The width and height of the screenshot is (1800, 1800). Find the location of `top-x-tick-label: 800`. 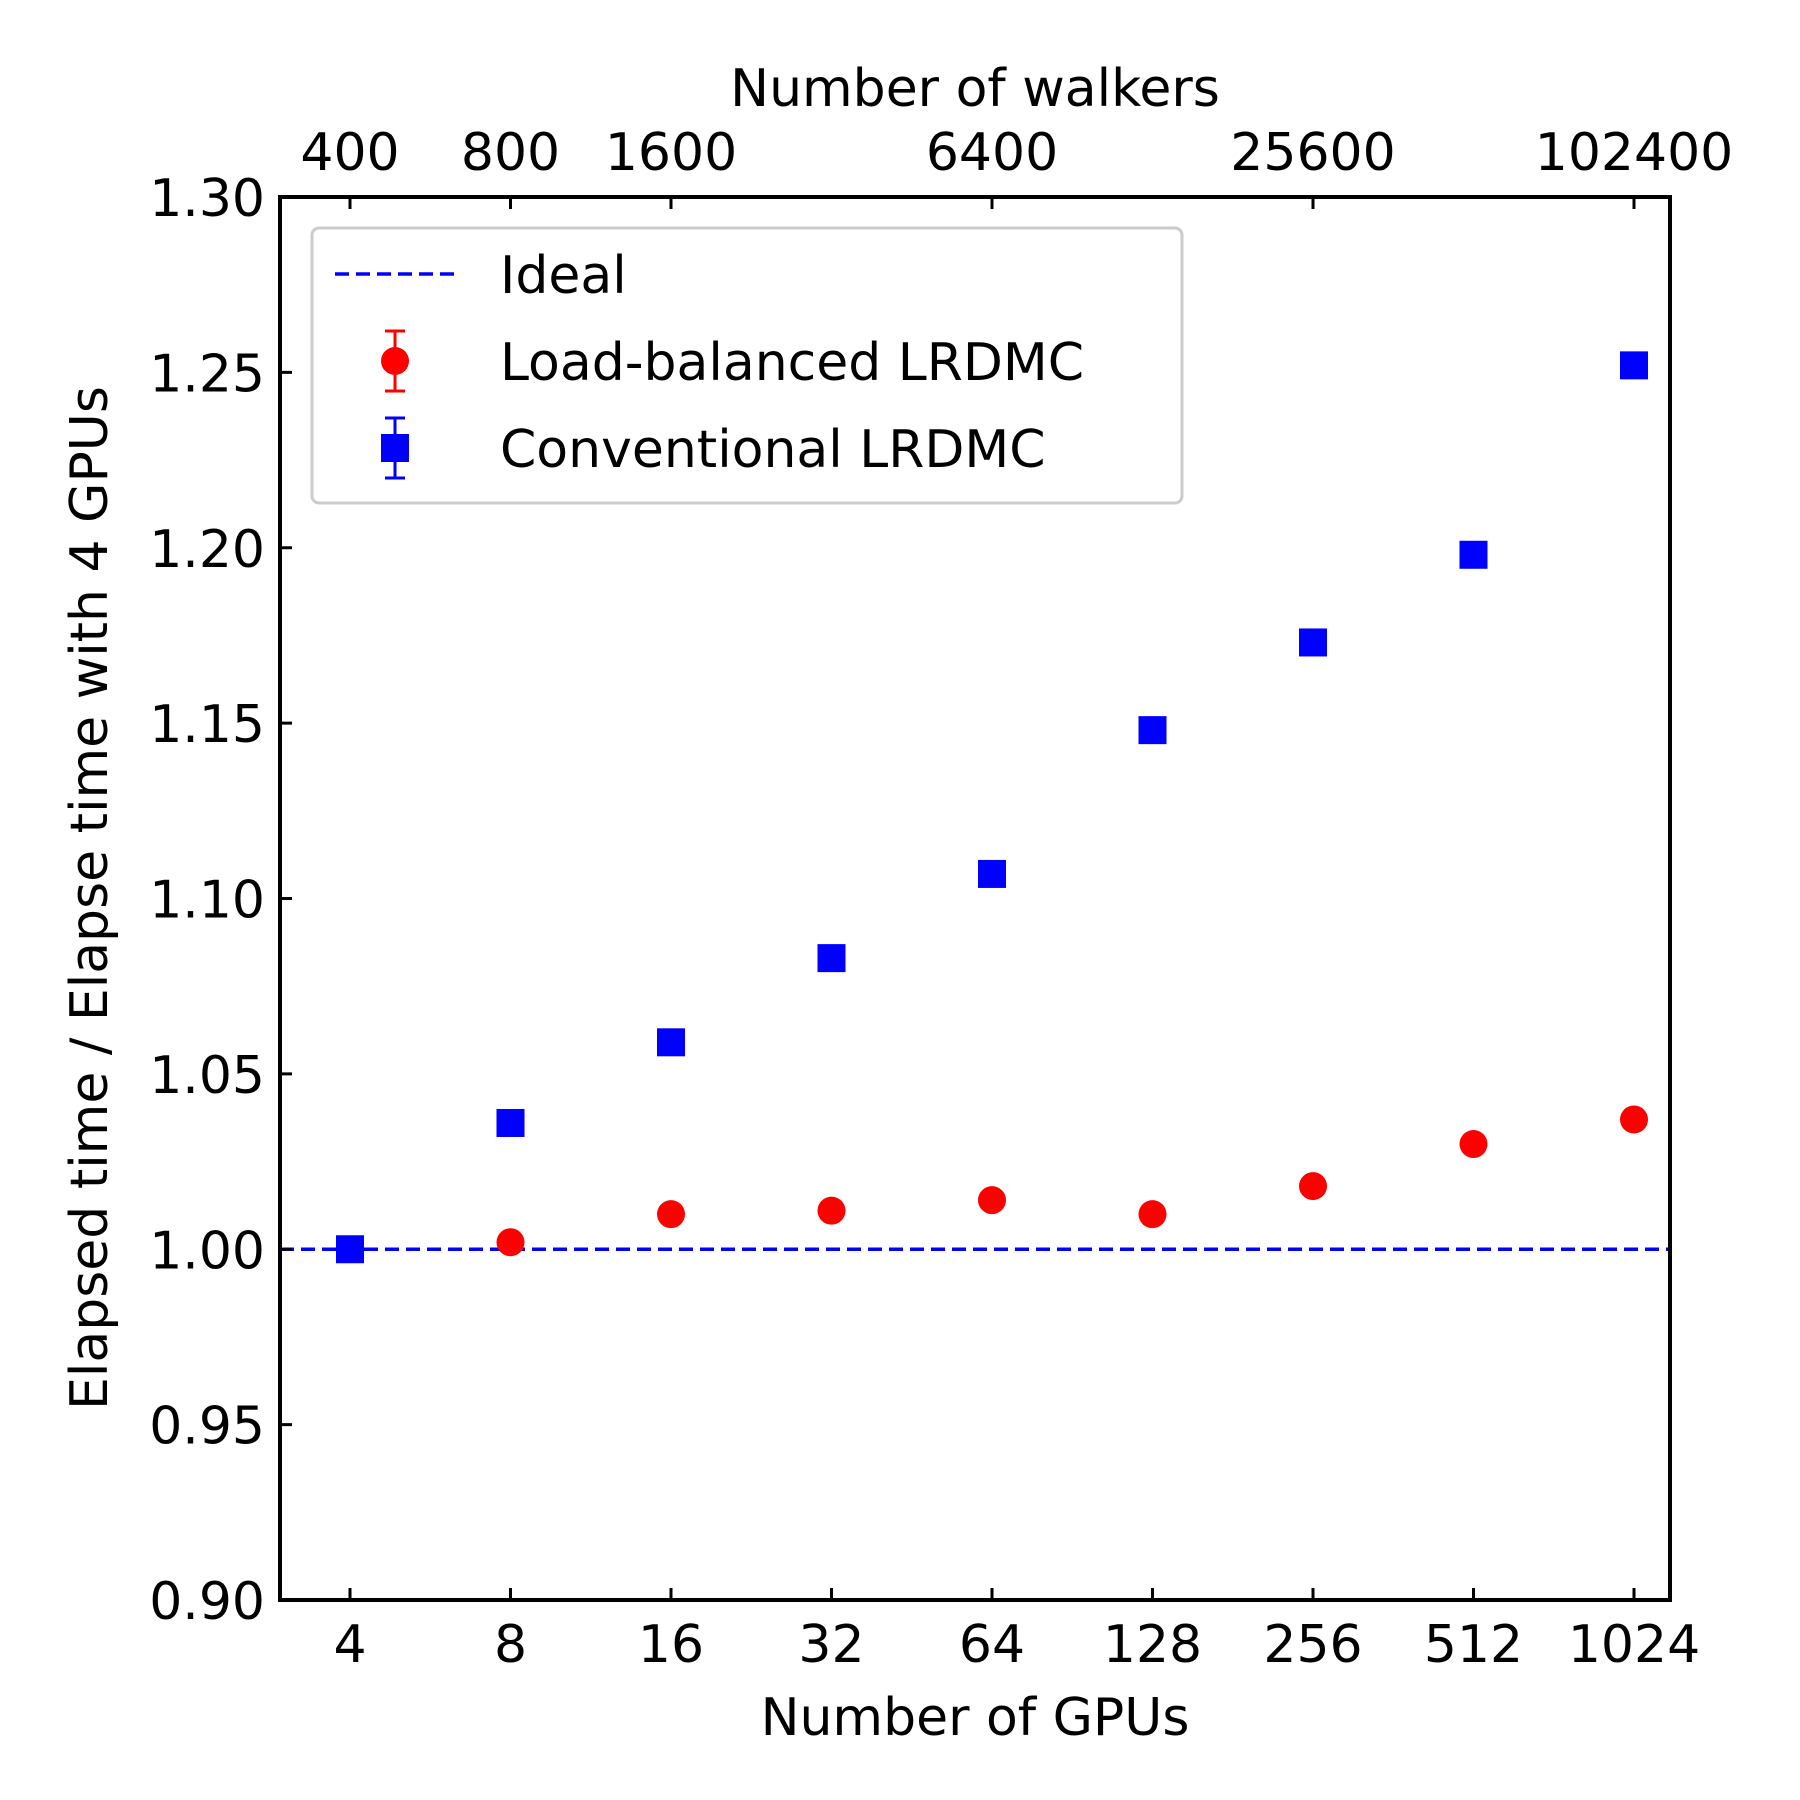

top-x-tick-label: 800 is located at coordinates (510, 153).